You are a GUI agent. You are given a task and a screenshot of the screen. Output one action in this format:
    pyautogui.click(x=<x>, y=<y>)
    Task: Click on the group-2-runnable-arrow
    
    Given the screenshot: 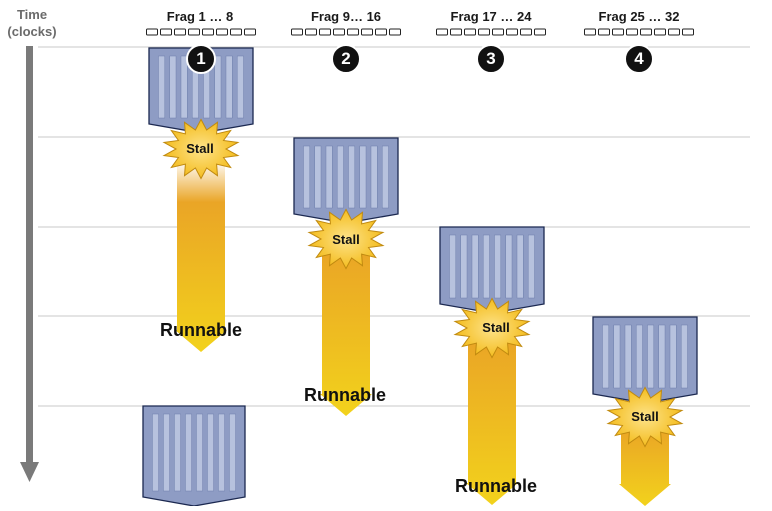 What is the action you would take?
    pyautogui.click(x=346, y=333)
    